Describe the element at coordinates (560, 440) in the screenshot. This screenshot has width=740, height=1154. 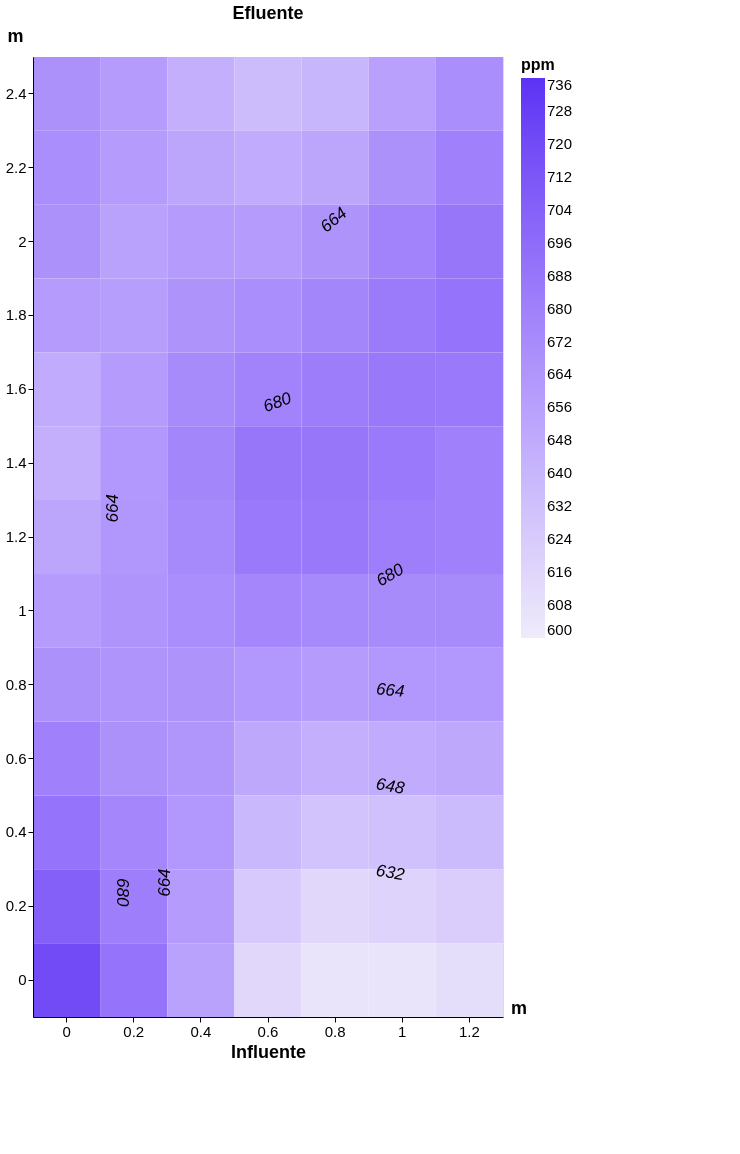
I see `color-bar-label: 648` at that location.